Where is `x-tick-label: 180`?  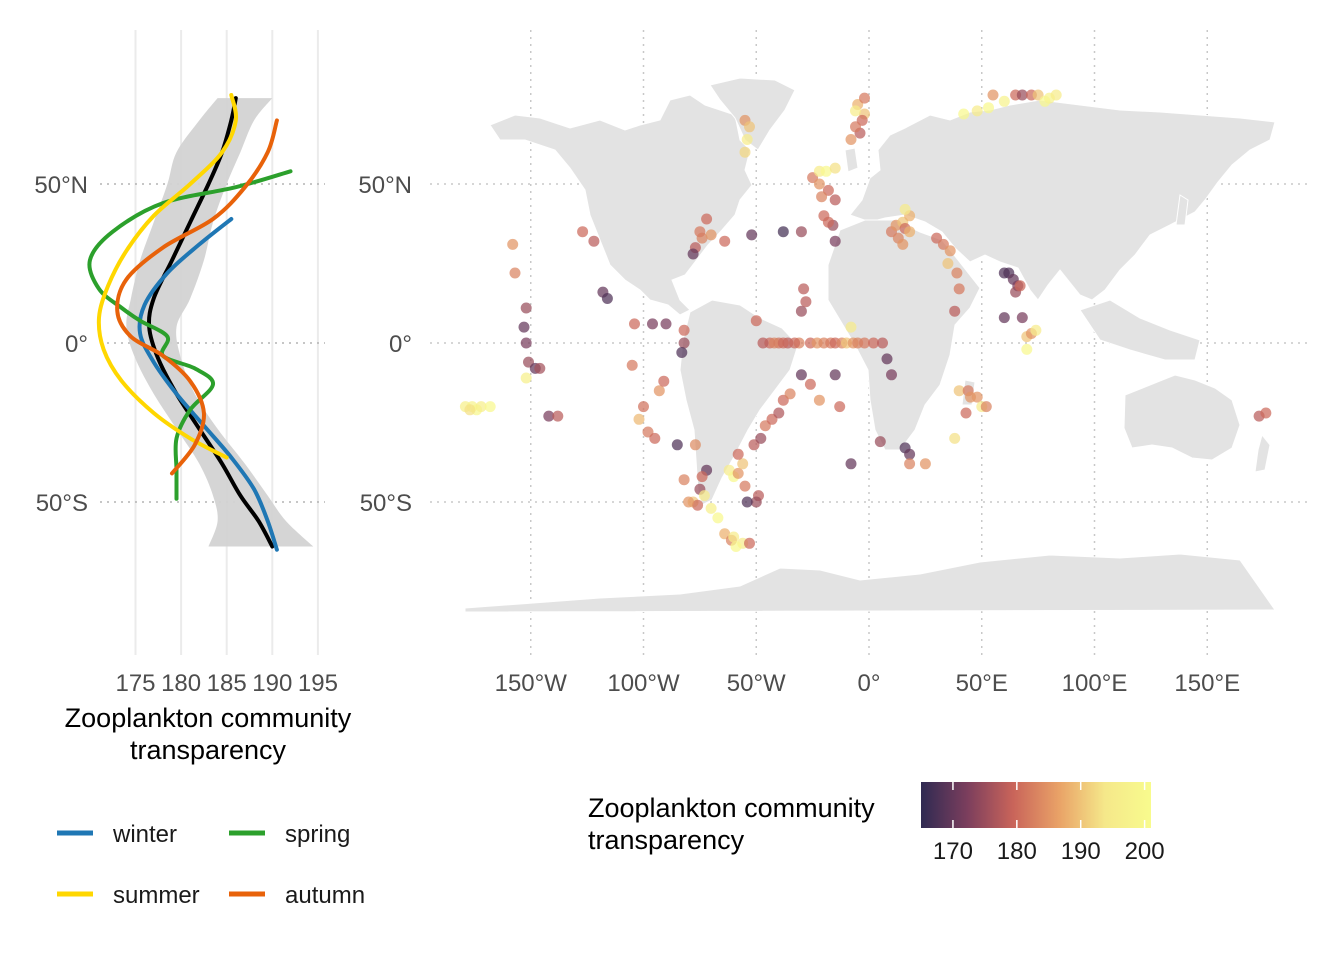 x-tick-label: 180 is located at coordinates (181, 683).